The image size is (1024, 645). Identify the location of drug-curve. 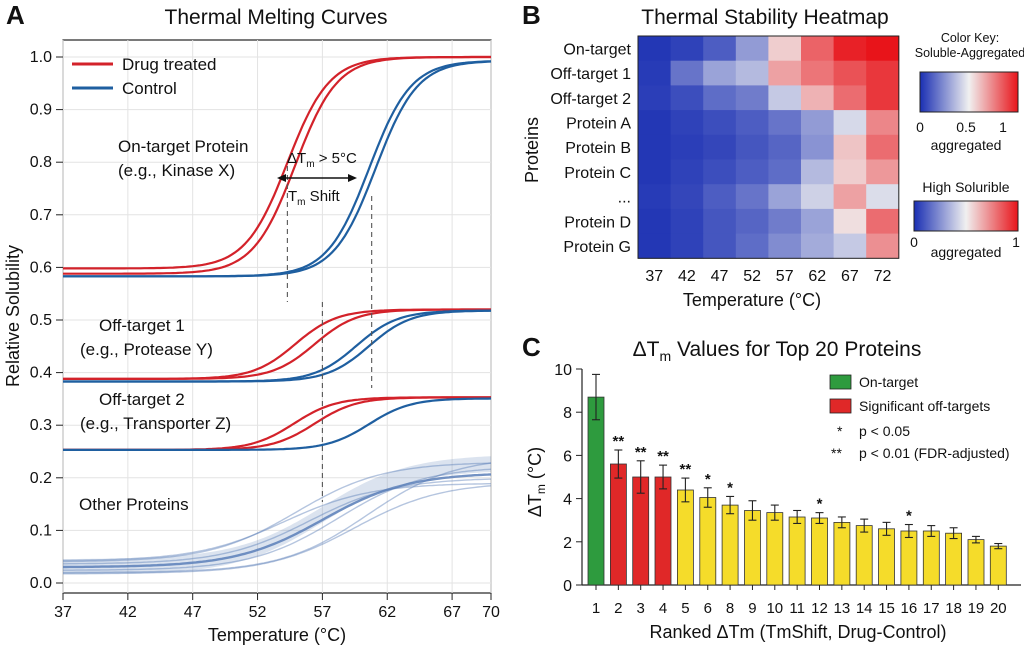
(277, 165).